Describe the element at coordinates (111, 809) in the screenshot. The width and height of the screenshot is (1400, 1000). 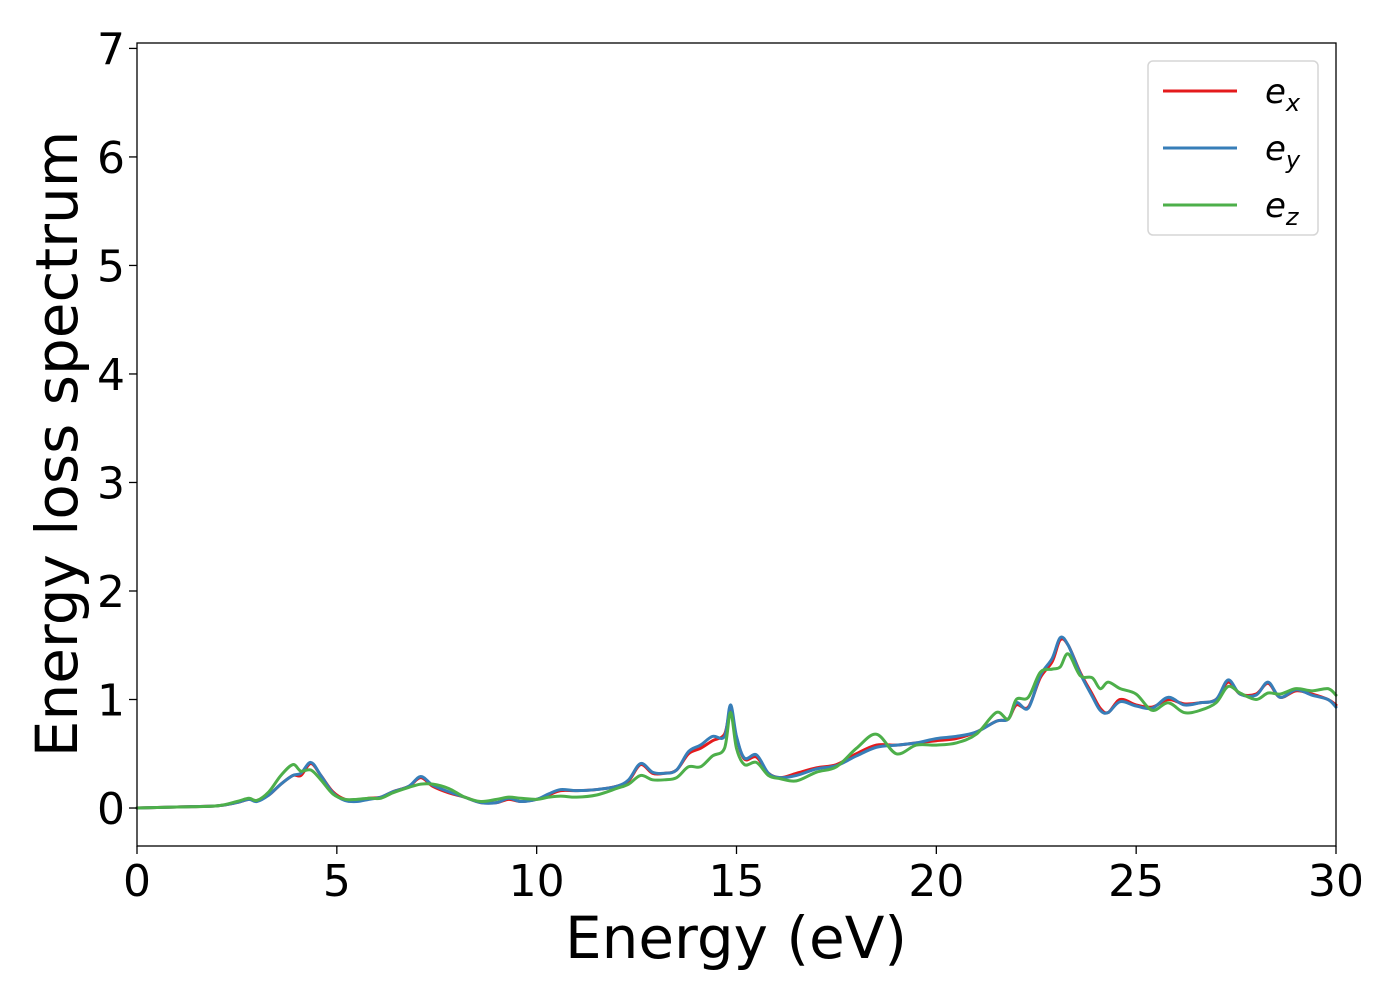
I see `y-tick-label: 0` at that location.